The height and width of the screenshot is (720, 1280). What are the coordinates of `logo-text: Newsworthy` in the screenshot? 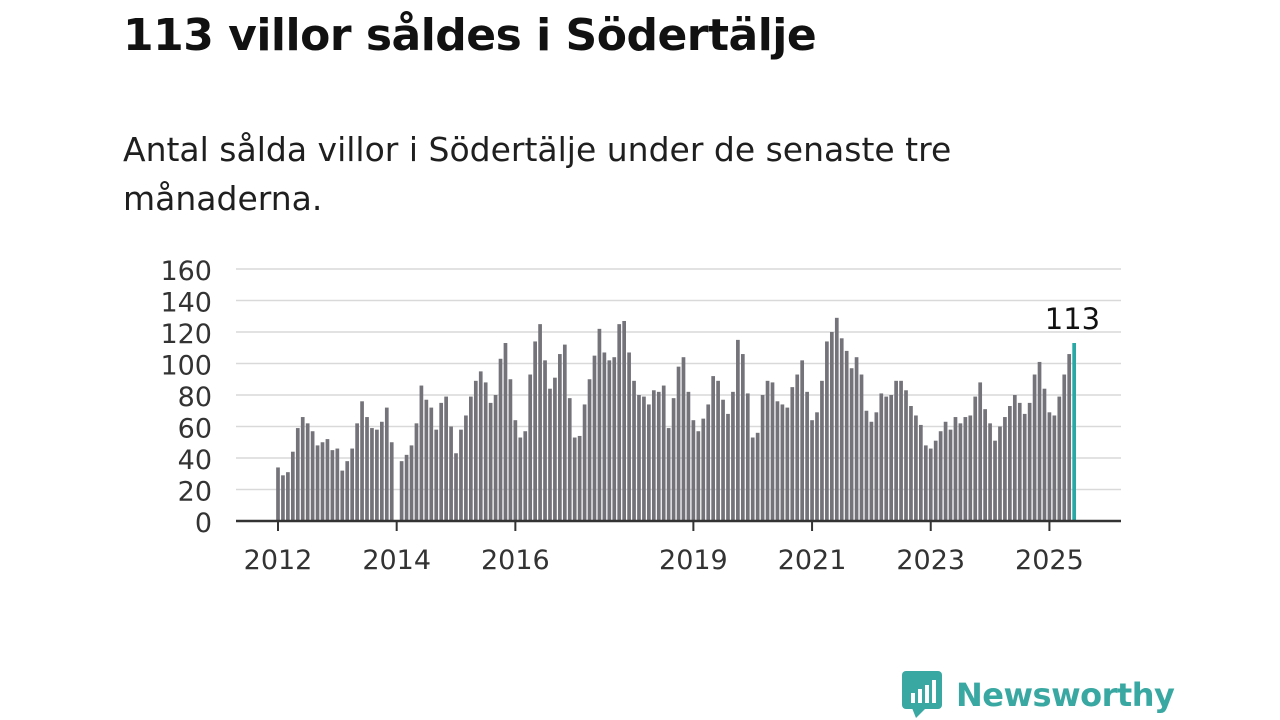 It's located at (1065, 695).